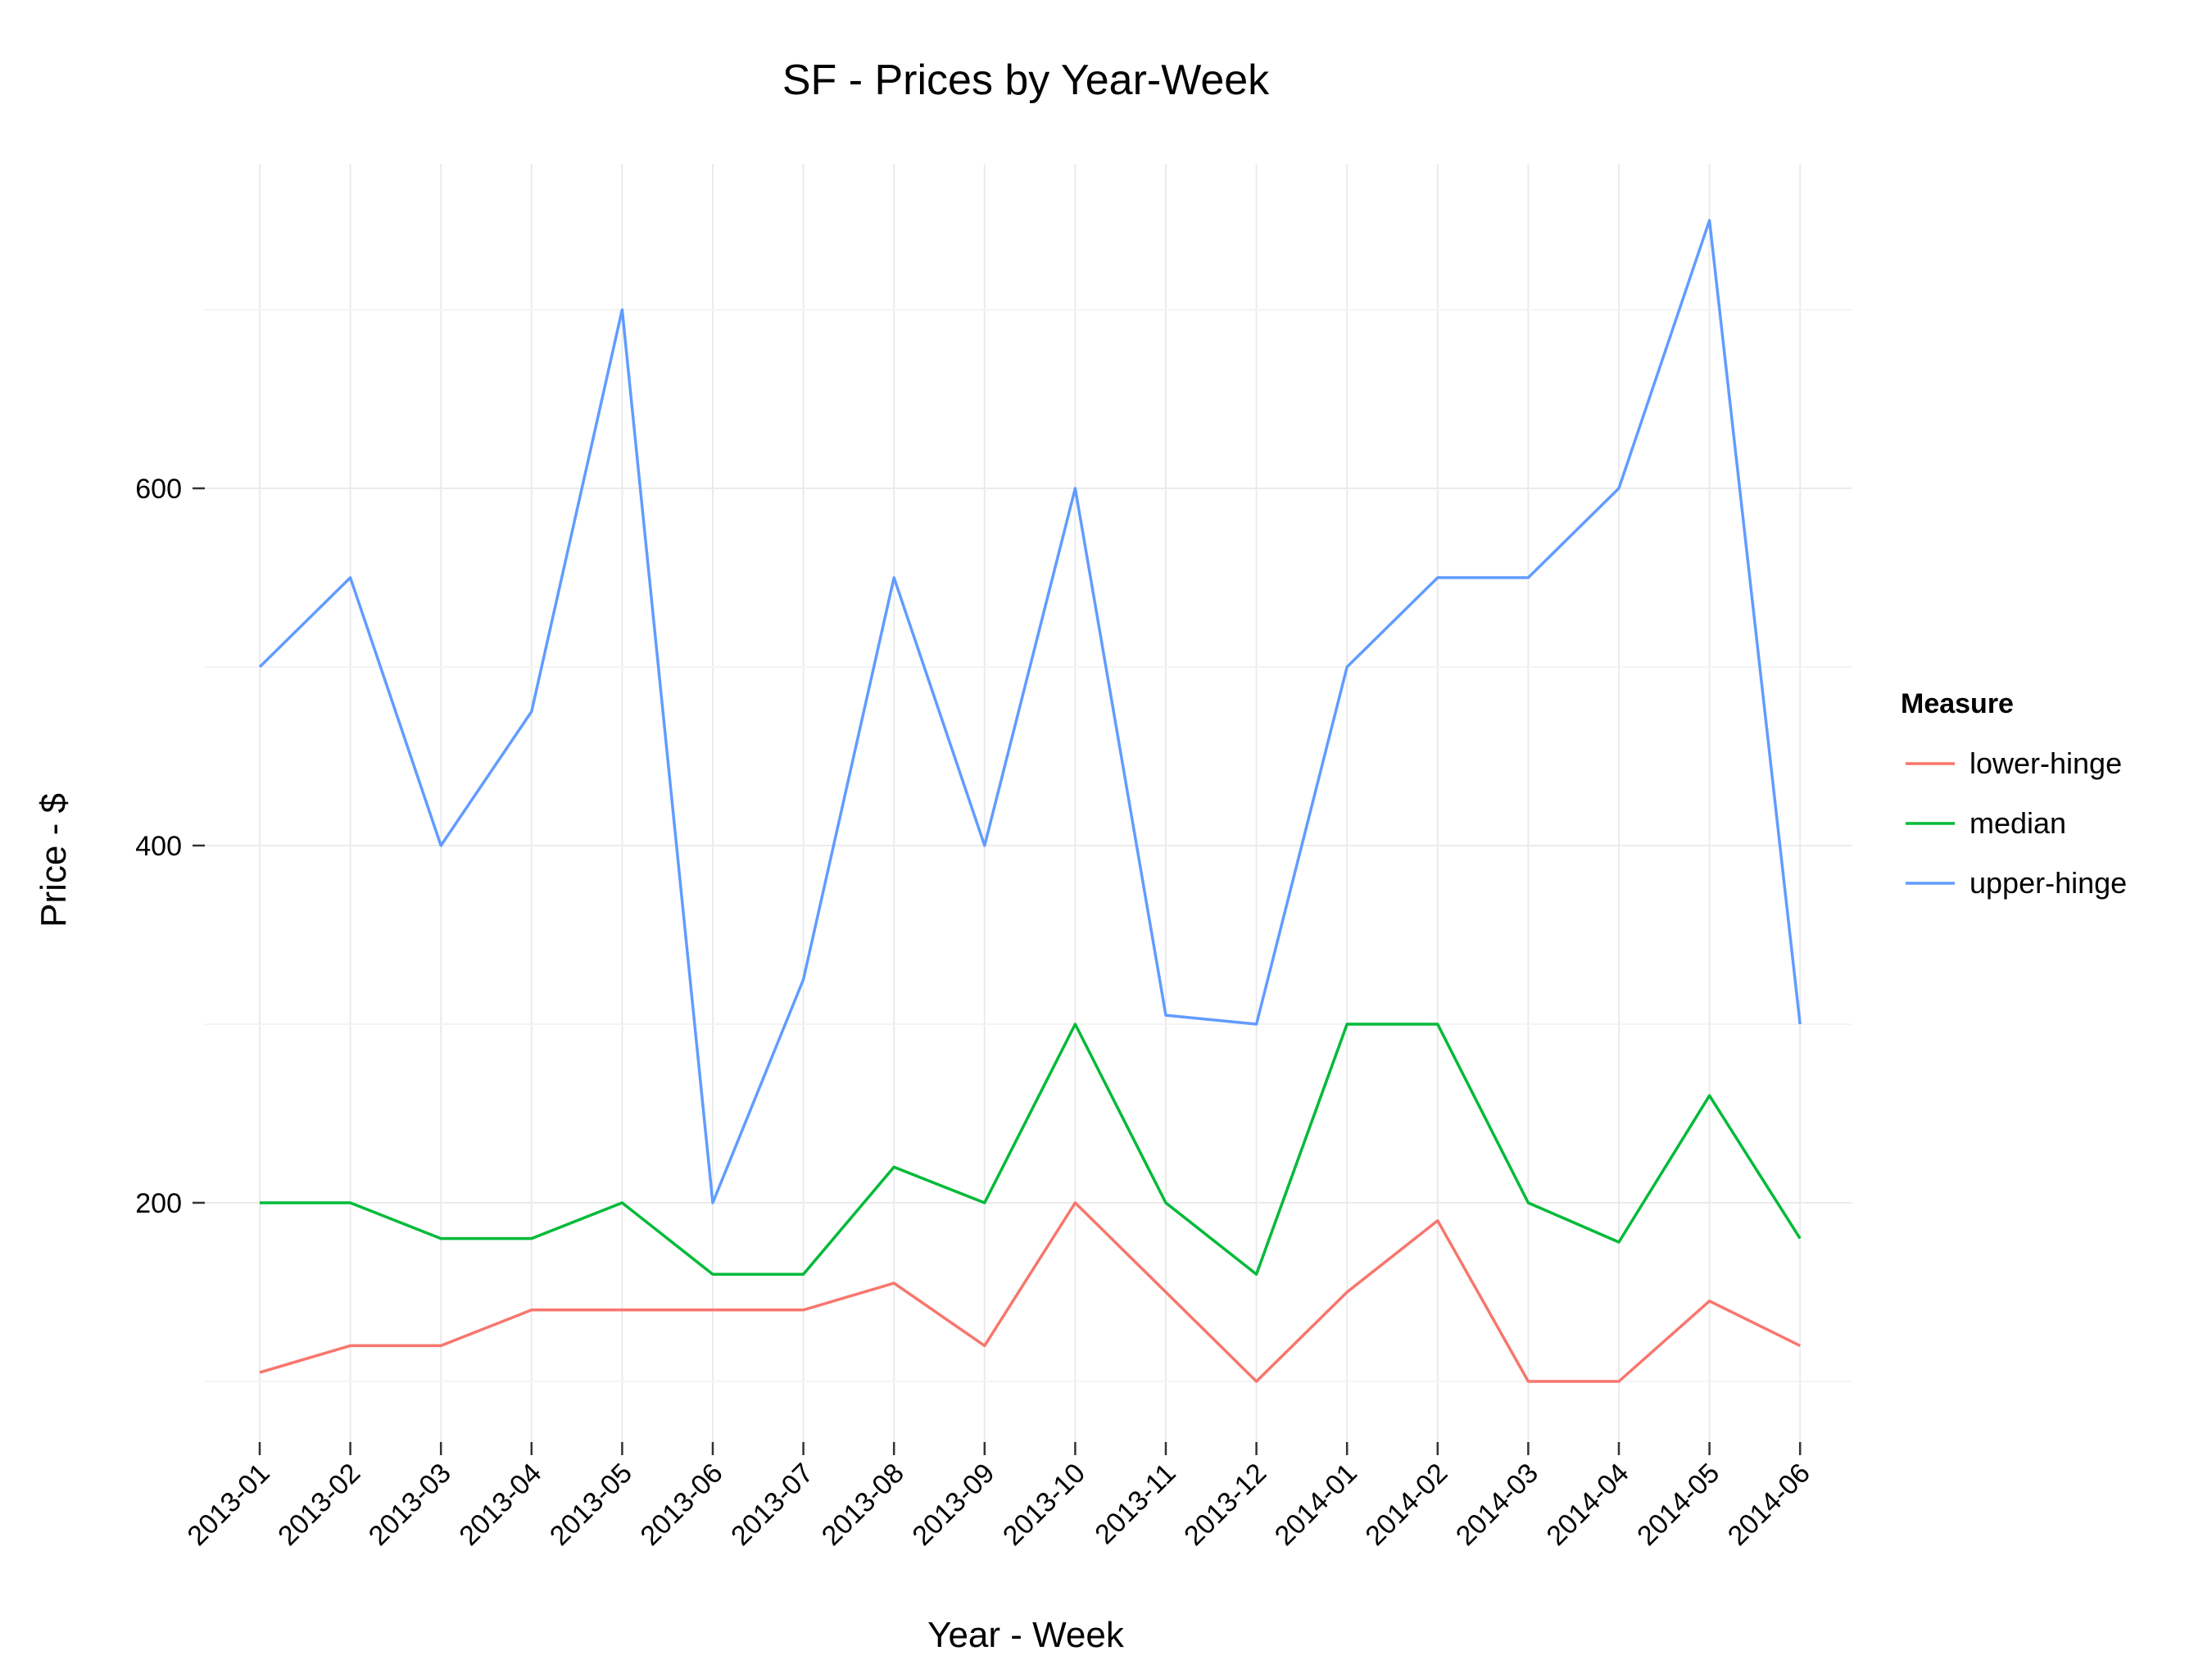 This screenshot has height=1669, width=2212. I want to click on x-tick-label: 2013-09, so click(953, 1505).